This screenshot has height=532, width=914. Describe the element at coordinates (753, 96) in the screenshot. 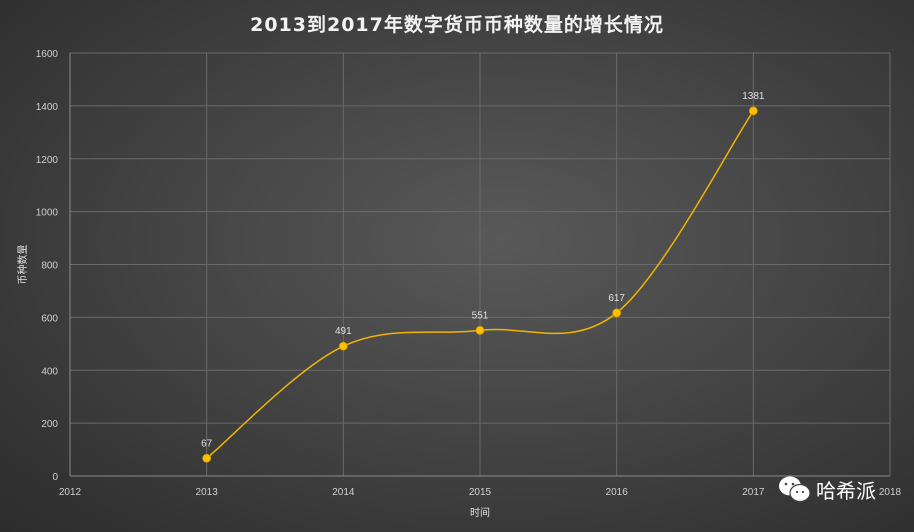

I see `data-label: 1381` at that location.